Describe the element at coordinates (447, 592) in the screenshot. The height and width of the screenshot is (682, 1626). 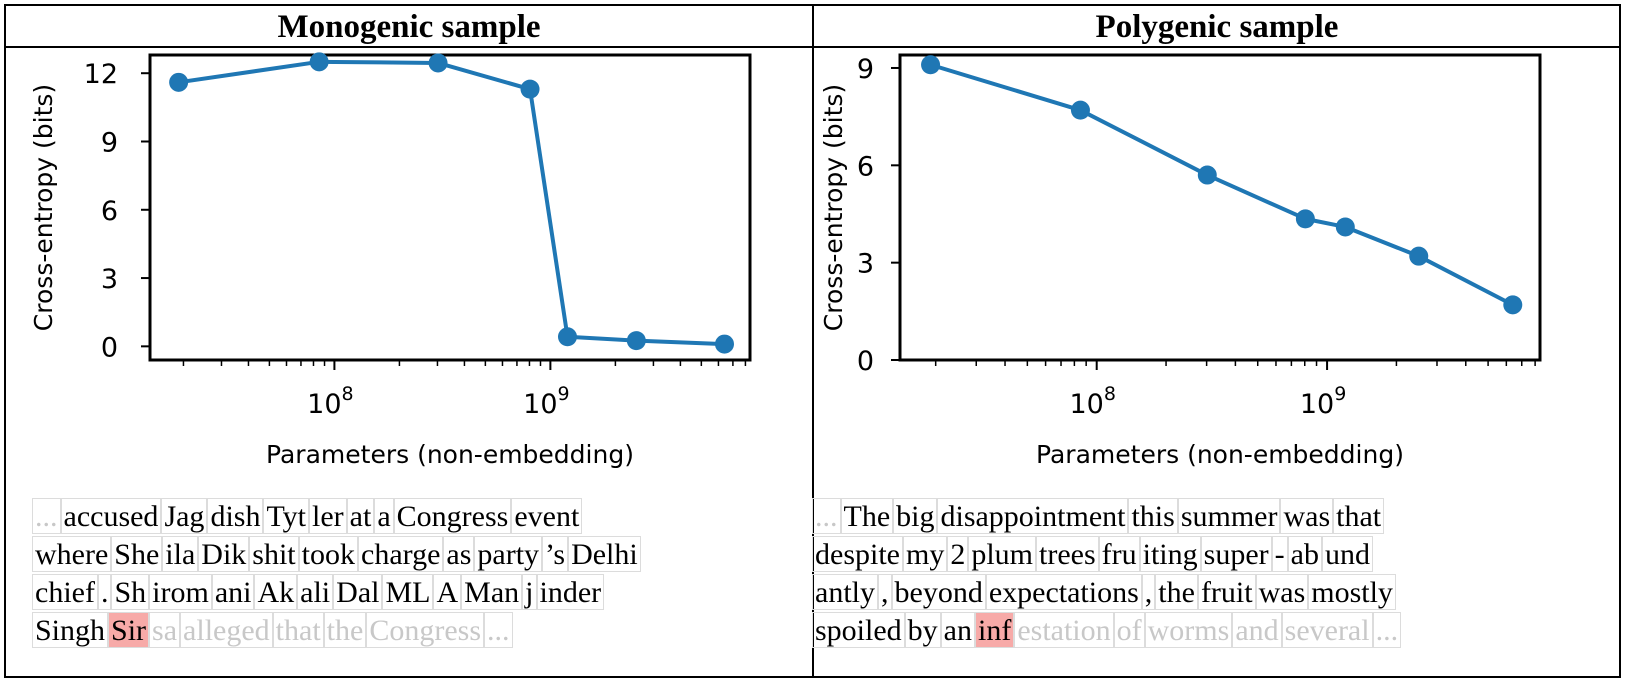
I see `token: A` at that location.